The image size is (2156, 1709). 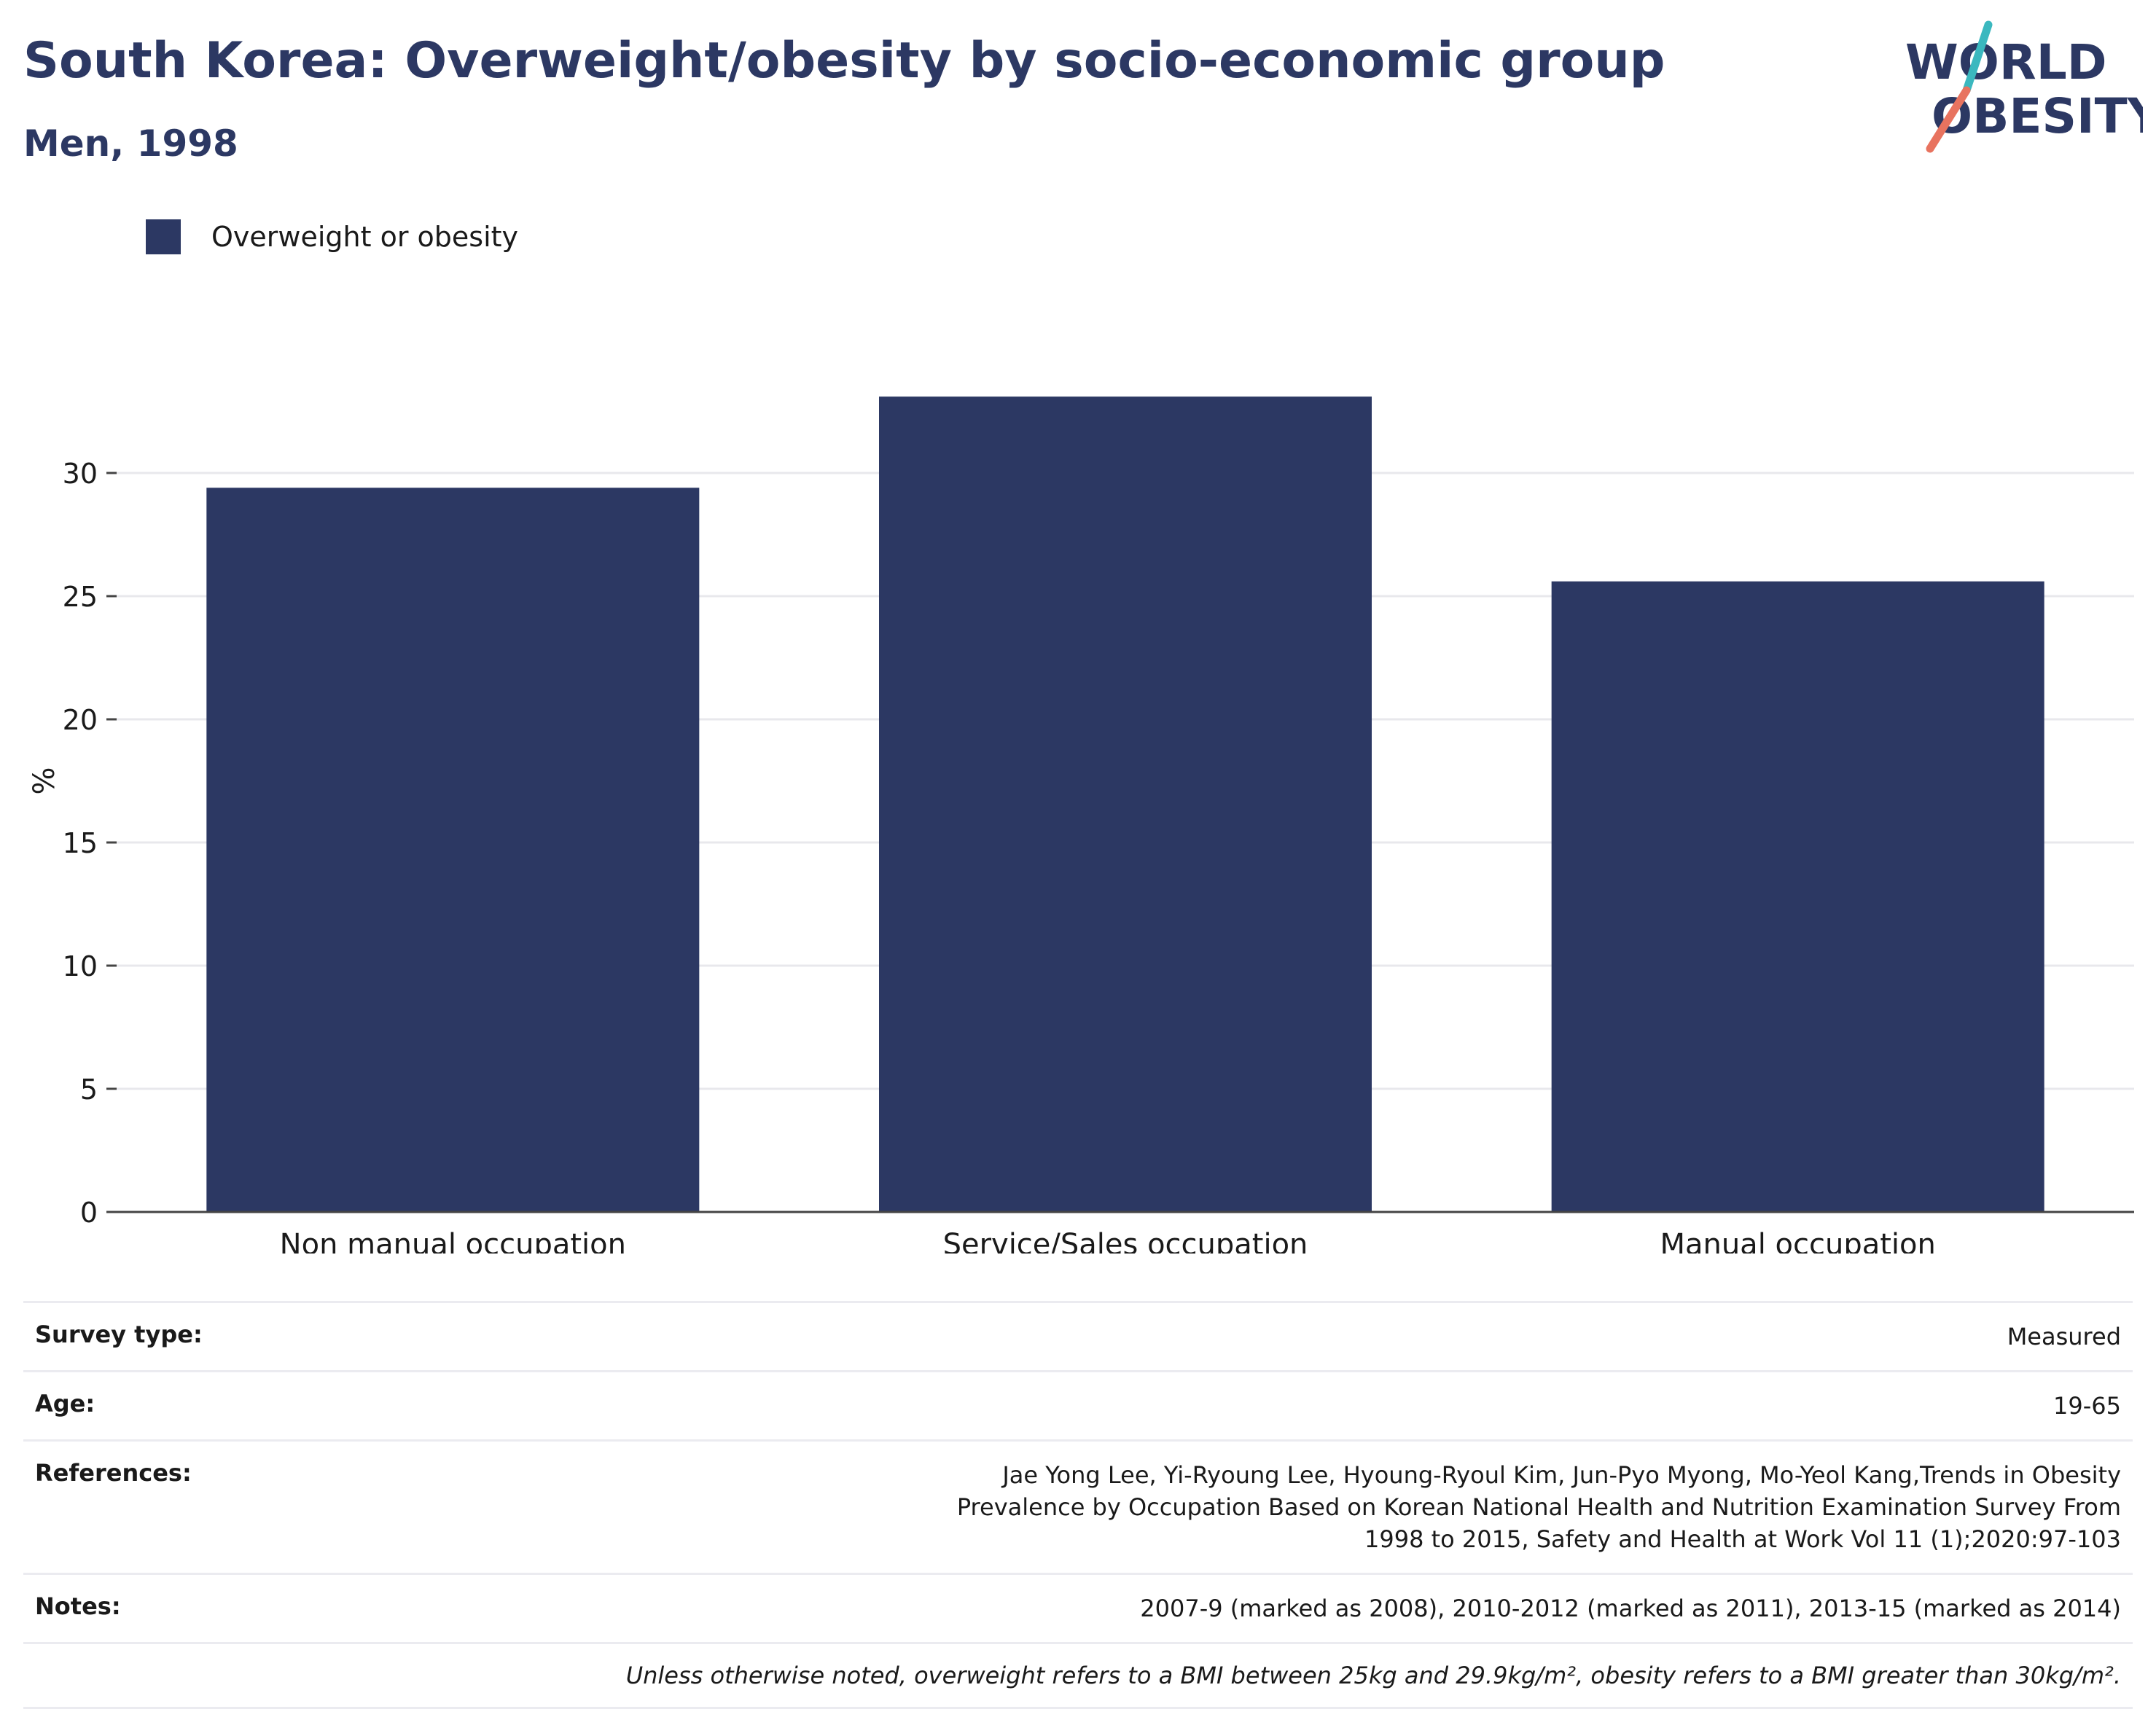 I want to click on y-tick-label: 20, so click(x=80, y=720).